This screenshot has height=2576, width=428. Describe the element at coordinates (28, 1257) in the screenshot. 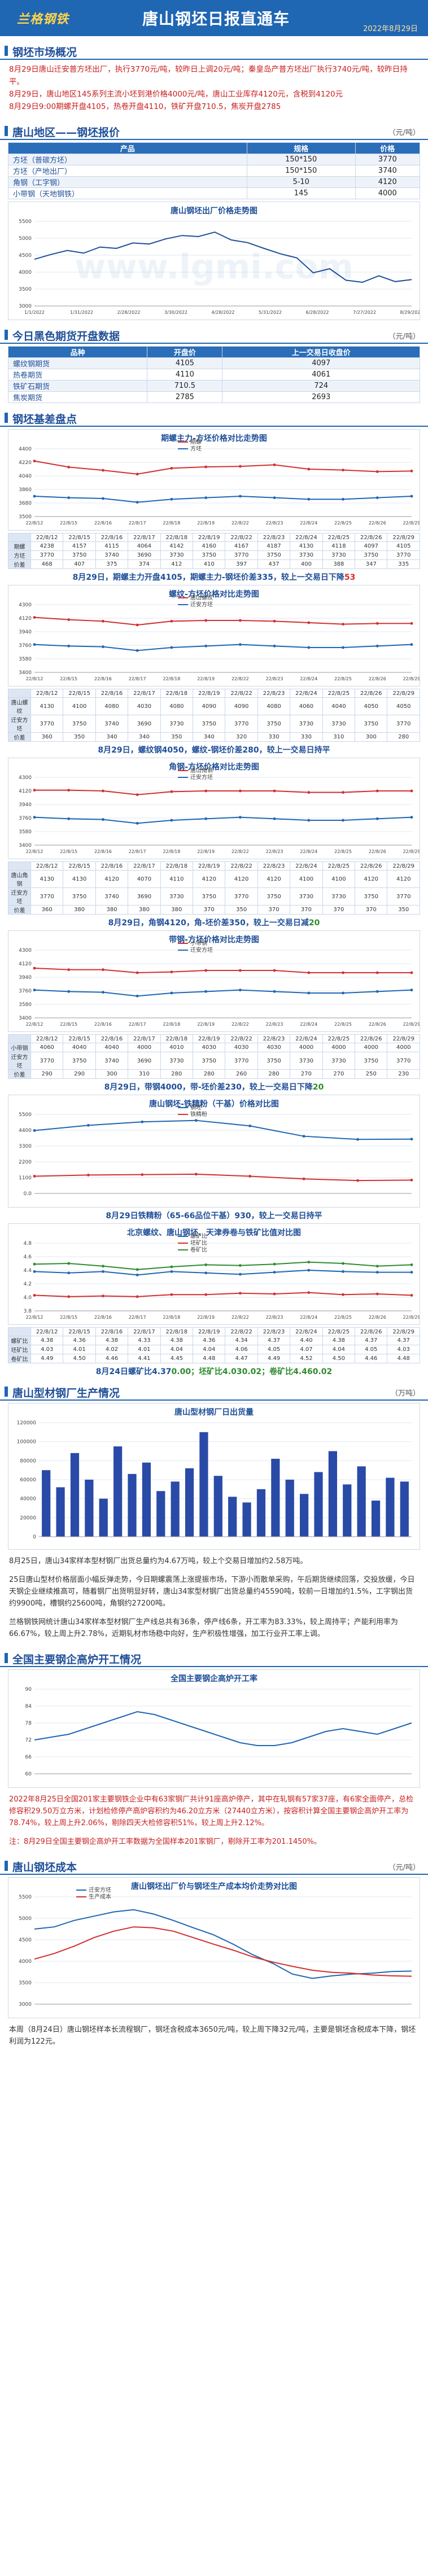

I see `y-tick-label: 4.6` at that location.